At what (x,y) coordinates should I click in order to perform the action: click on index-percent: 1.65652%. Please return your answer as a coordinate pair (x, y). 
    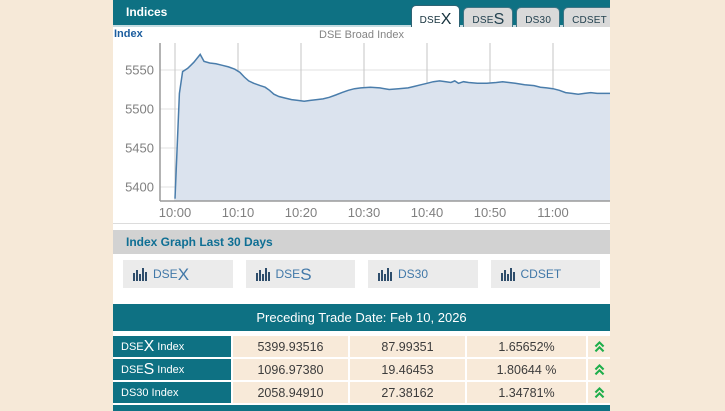
    Looking at the image, I should click on (525, 346).